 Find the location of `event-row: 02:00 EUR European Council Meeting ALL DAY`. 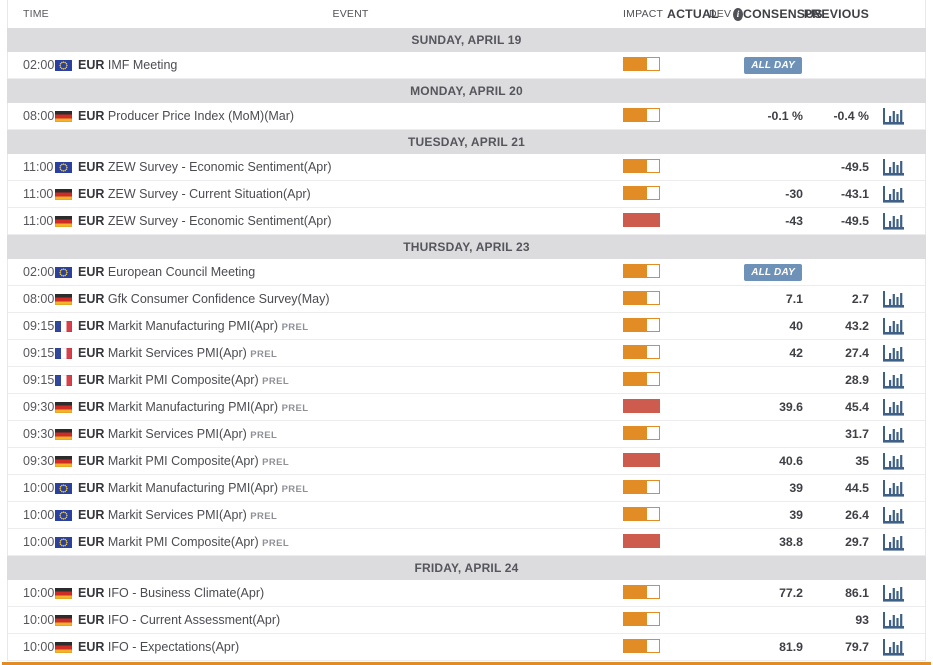

event-row: 02:00 EUR European Council Meeting ALL DAY is located at coordinates (466, 272).